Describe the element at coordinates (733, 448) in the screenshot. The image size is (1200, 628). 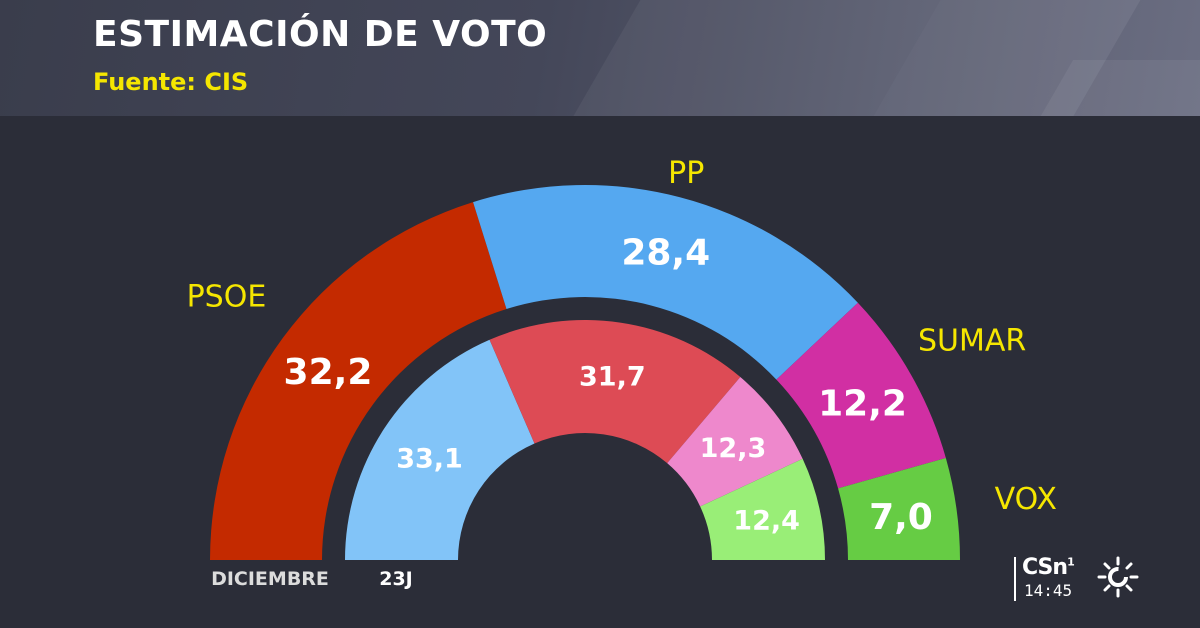
I see `value-label-23j-sumar: 12,3` at that location.